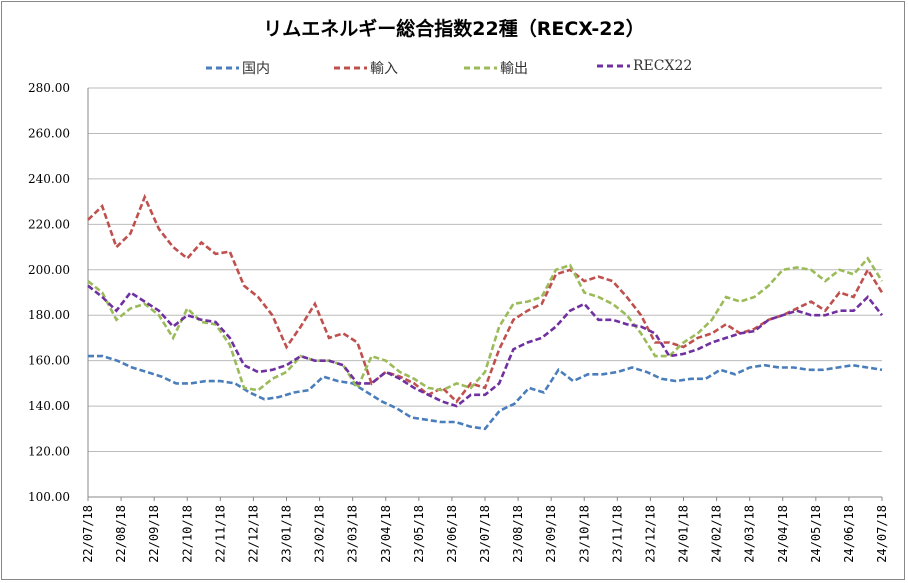 This screenshot has width=908, height=583. Describe the element at coordinates (454, 68) in the screenshot. I see `legend: 国内 輸入 輸出 RECX22` at that location.